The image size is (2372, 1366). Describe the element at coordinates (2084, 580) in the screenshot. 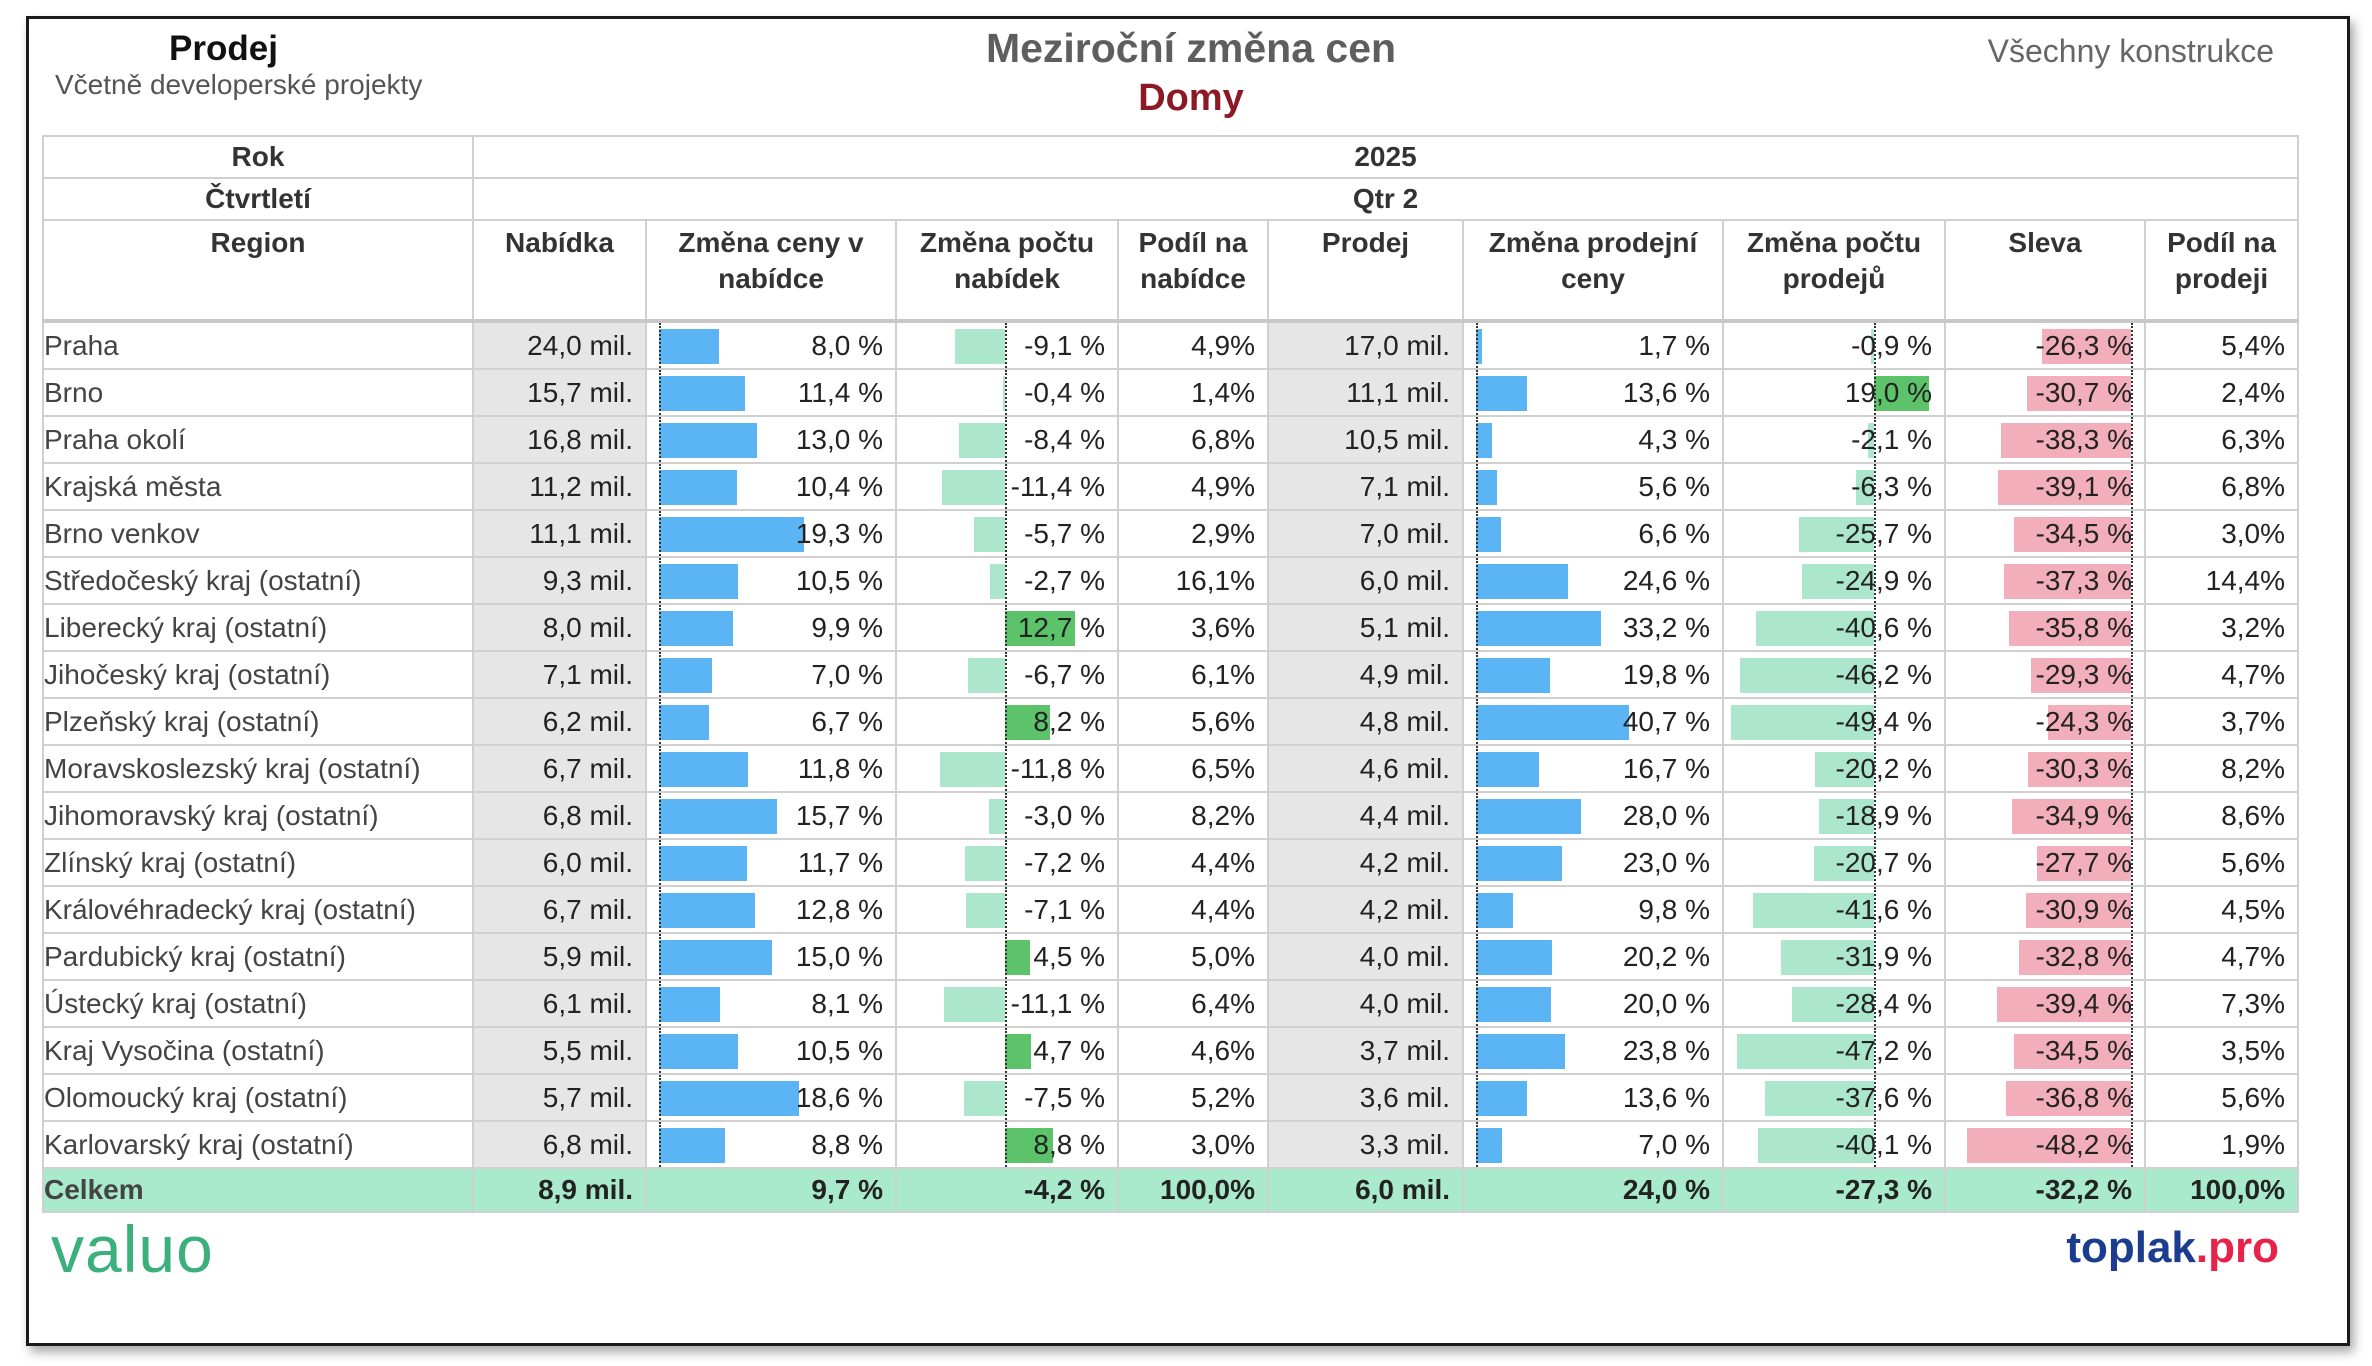

I see `cell-text: -37,3 %` at that location.